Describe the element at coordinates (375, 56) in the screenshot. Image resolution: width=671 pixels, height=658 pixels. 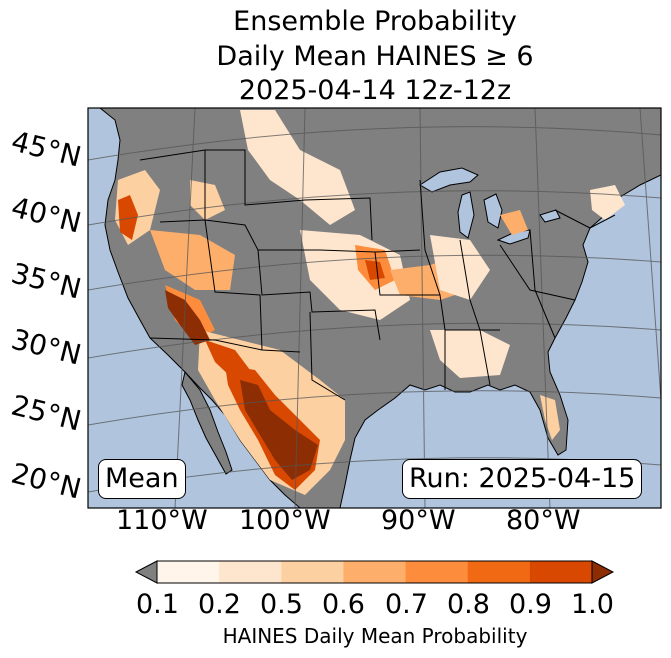
I see `title-line-2: Daily Mean HAINES ≥ 6` at that location.